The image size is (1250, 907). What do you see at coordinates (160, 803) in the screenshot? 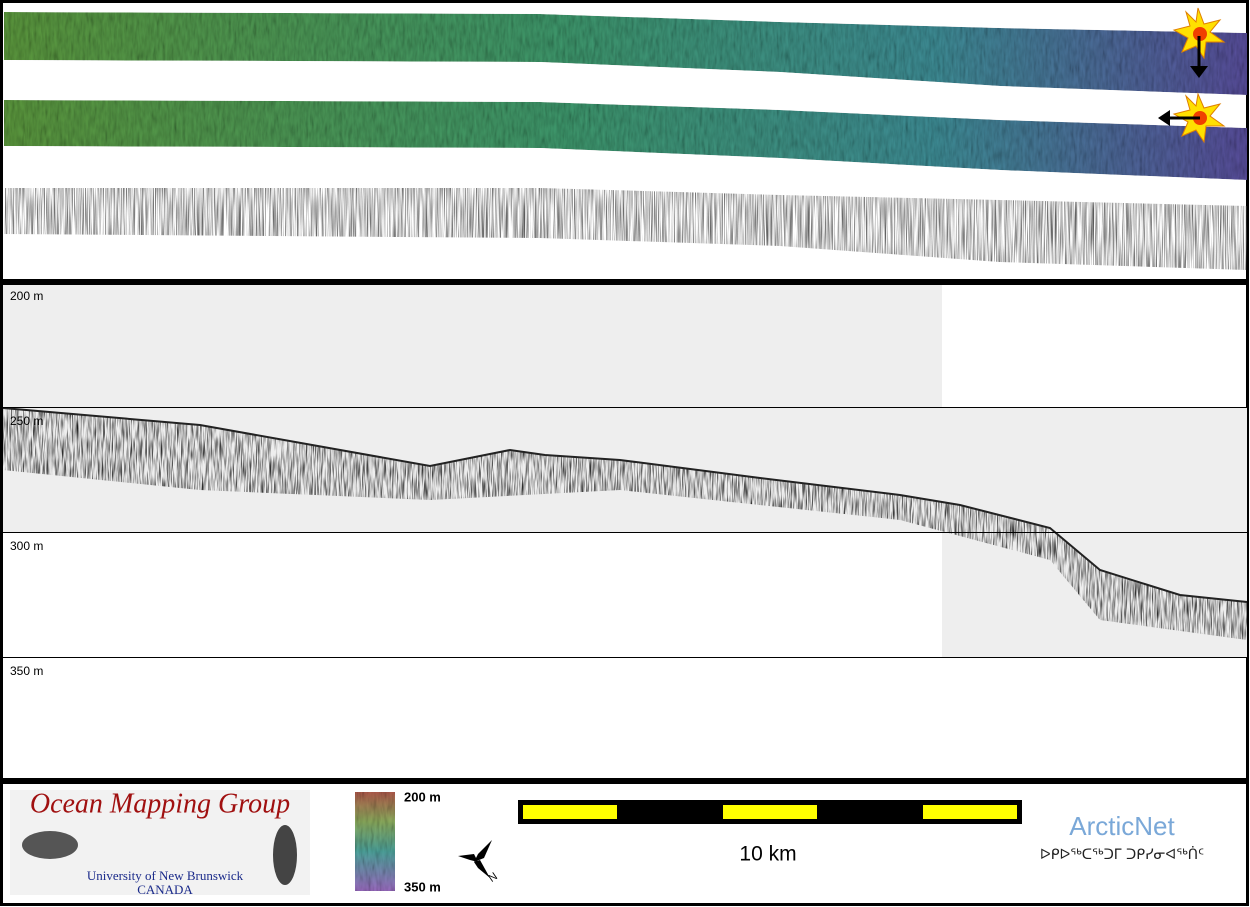
I see `logo-title: Ocean Mapping Group` at bounding box center [160, 803].